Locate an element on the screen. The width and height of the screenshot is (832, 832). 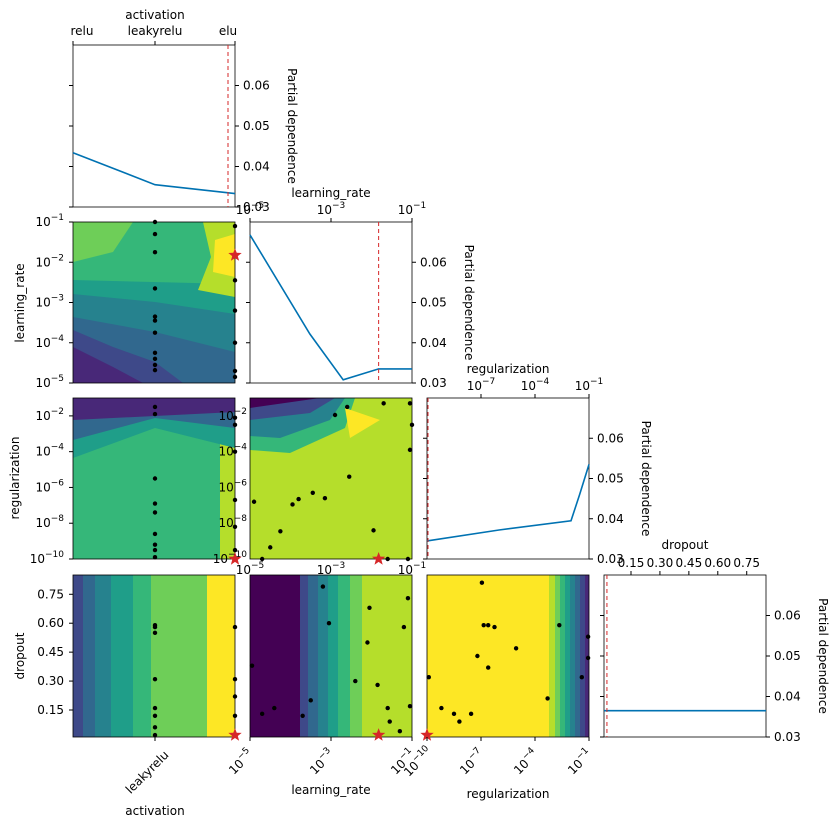
tick-label: 0.45 is located at coordinates (688, 563).